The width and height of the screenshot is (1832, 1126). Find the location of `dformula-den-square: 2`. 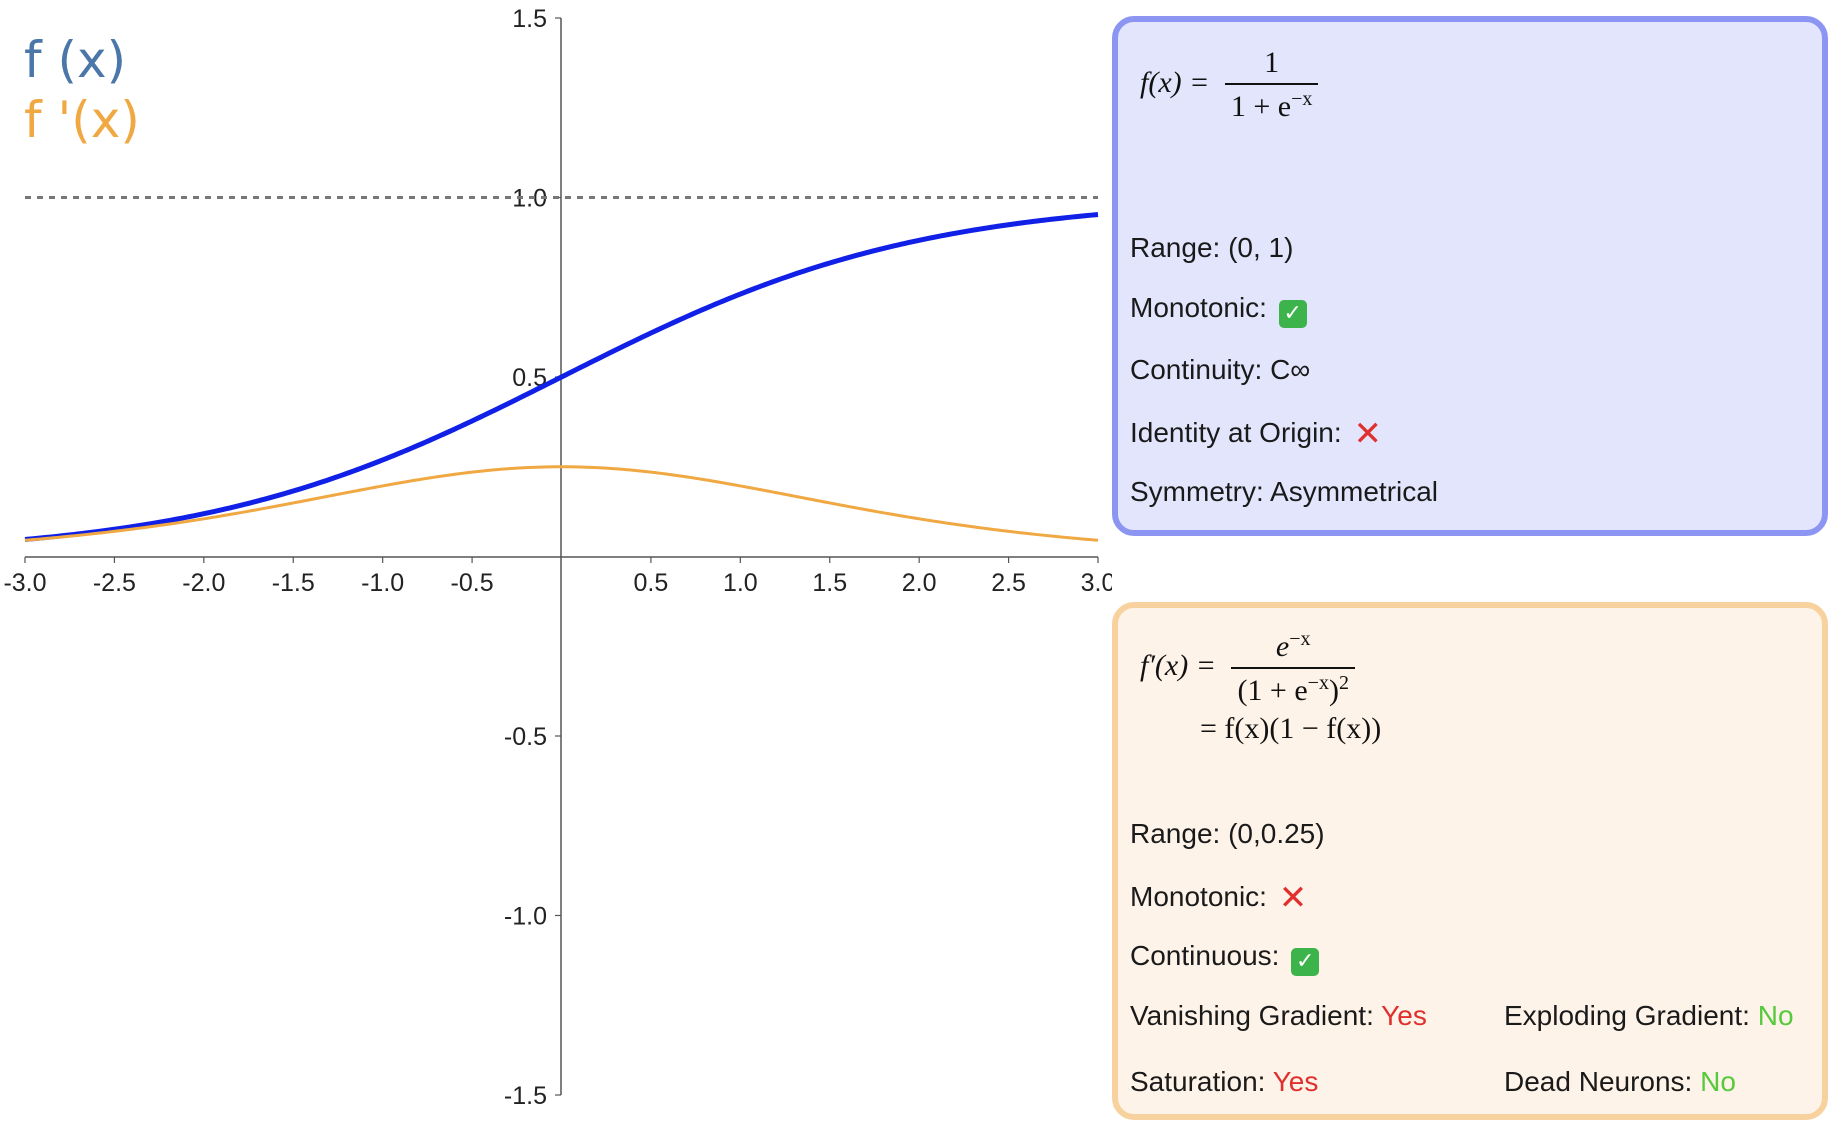

dformula-den-square: 2 is located at coordinates (1343, 683).